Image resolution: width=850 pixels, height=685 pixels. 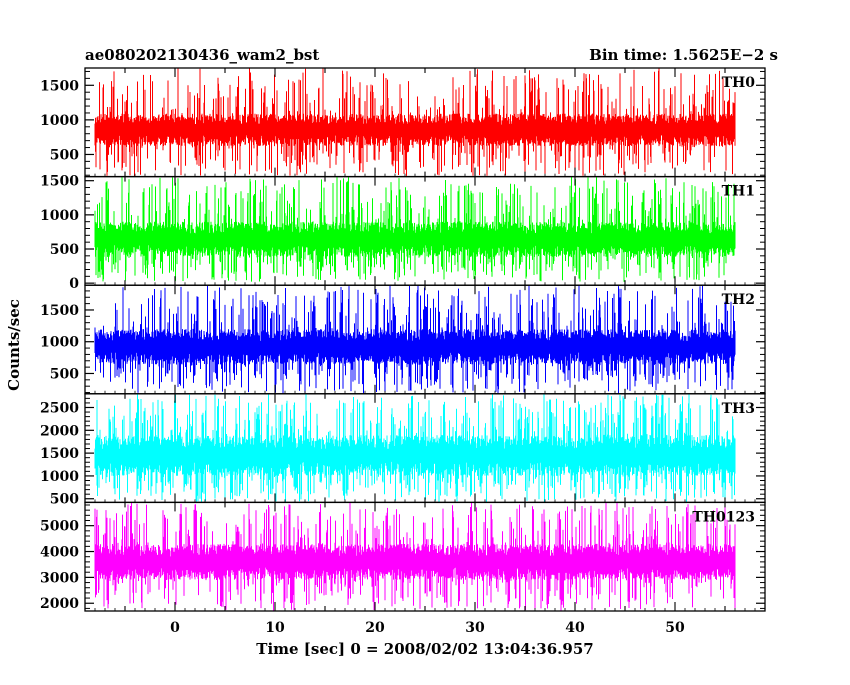 I want to click on chart-subtitle: Bin time: 1.5625E−2 s, so click(x=683, y=55).